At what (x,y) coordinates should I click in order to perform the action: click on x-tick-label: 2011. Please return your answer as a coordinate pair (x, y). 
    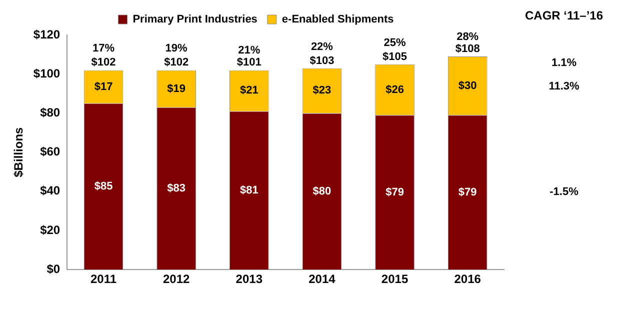
    Looking at the image, I should click on (103, 279).